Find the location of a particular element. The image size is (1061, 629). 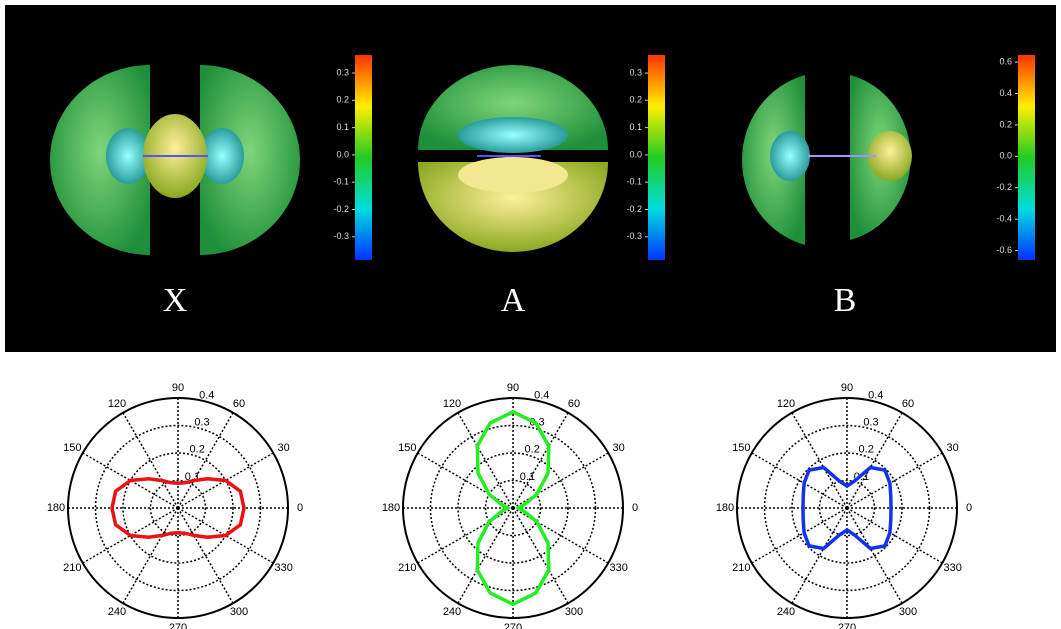

render-b is located at coordinates (827, 160).